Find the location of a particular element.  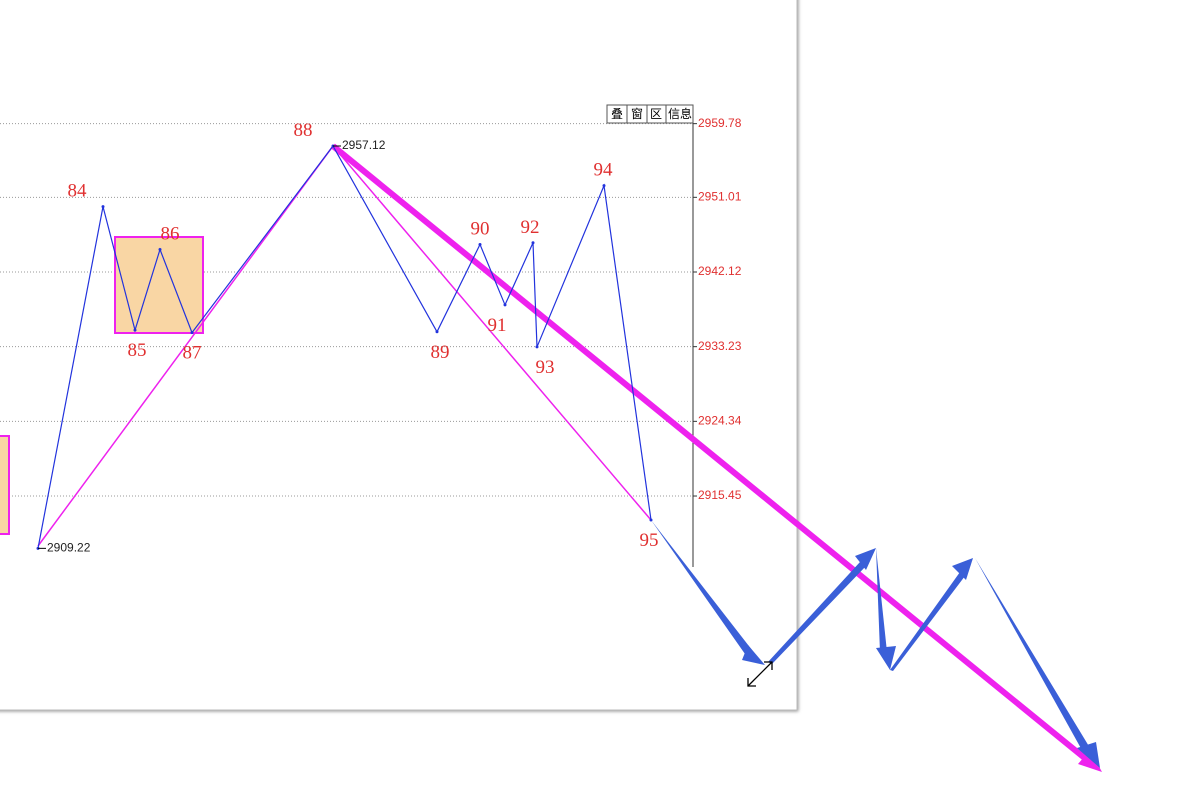

toolbar-button: 叠 is located at coordinates (617, 114).